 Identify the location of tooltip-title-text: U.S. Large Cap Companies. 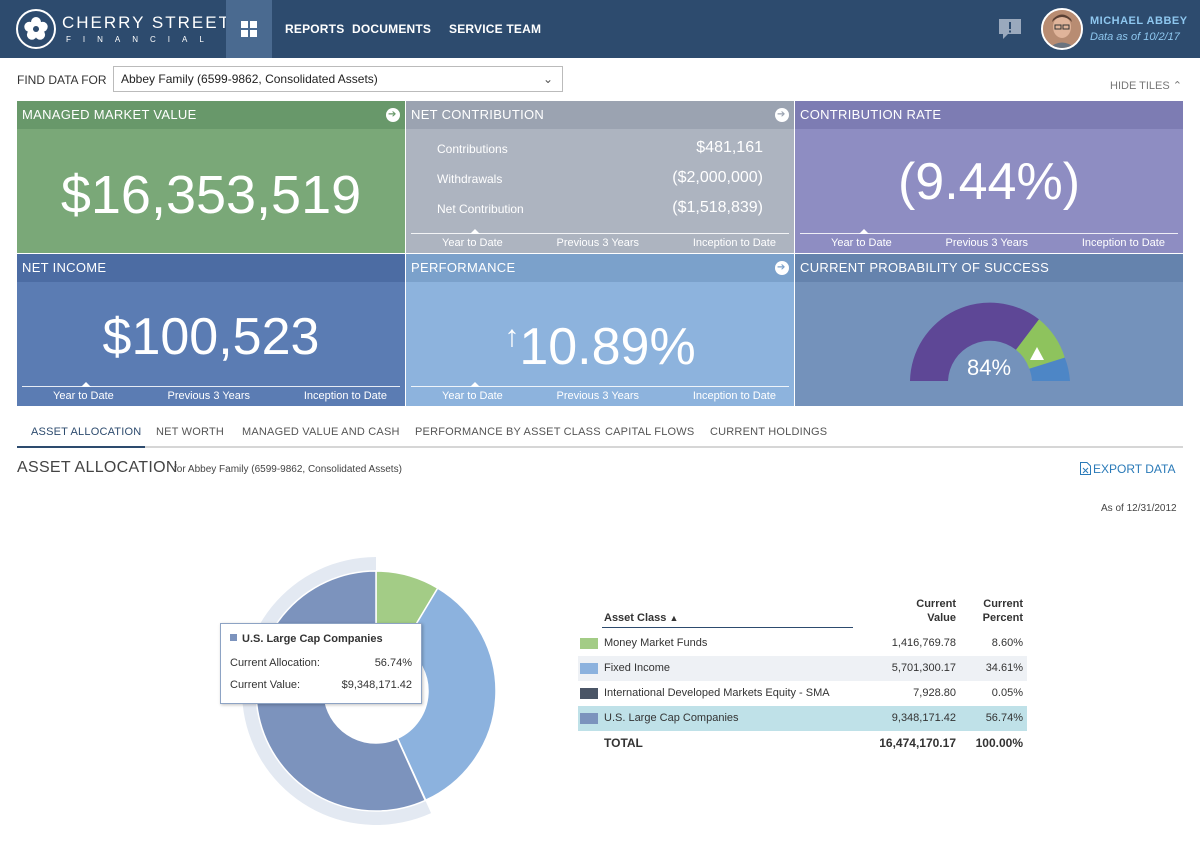
(312, 639).